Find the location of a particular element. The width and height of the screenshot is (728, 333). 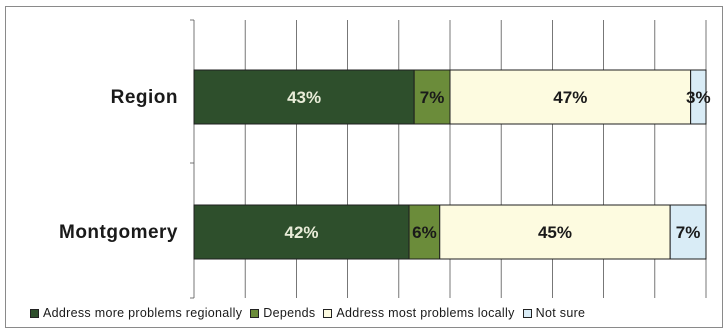

legend-label-depends: Depends is located at coordinates (289, 313).